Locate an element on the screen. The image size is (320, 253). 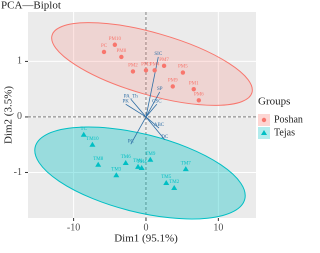
x-tick-label: 0 is located at coordinates (145, 227).